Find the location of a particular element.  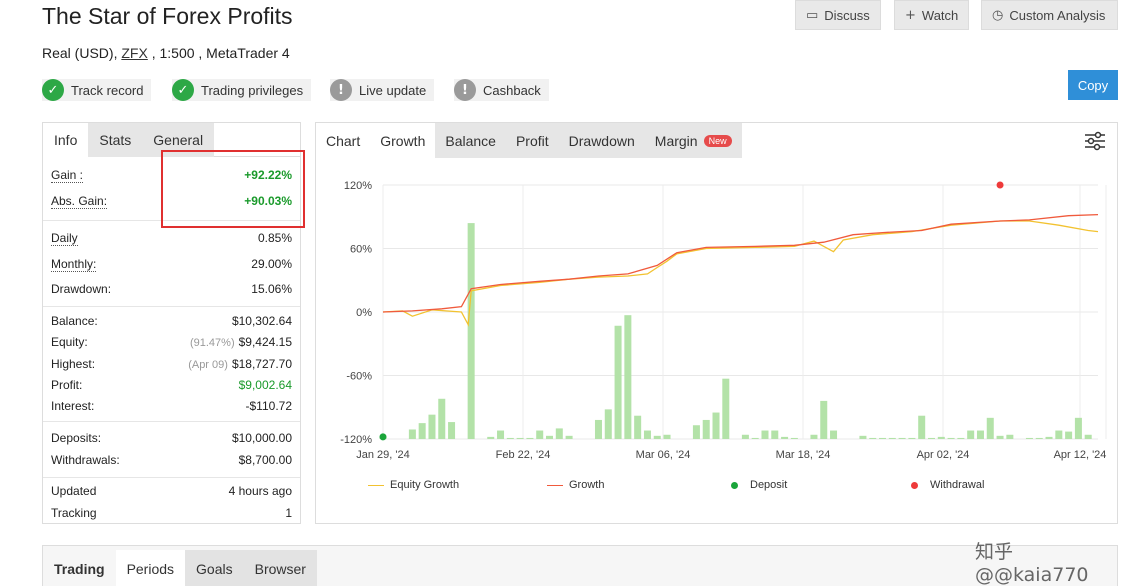

badge-live-update: ! Live update is located at coordinates (382, 90).